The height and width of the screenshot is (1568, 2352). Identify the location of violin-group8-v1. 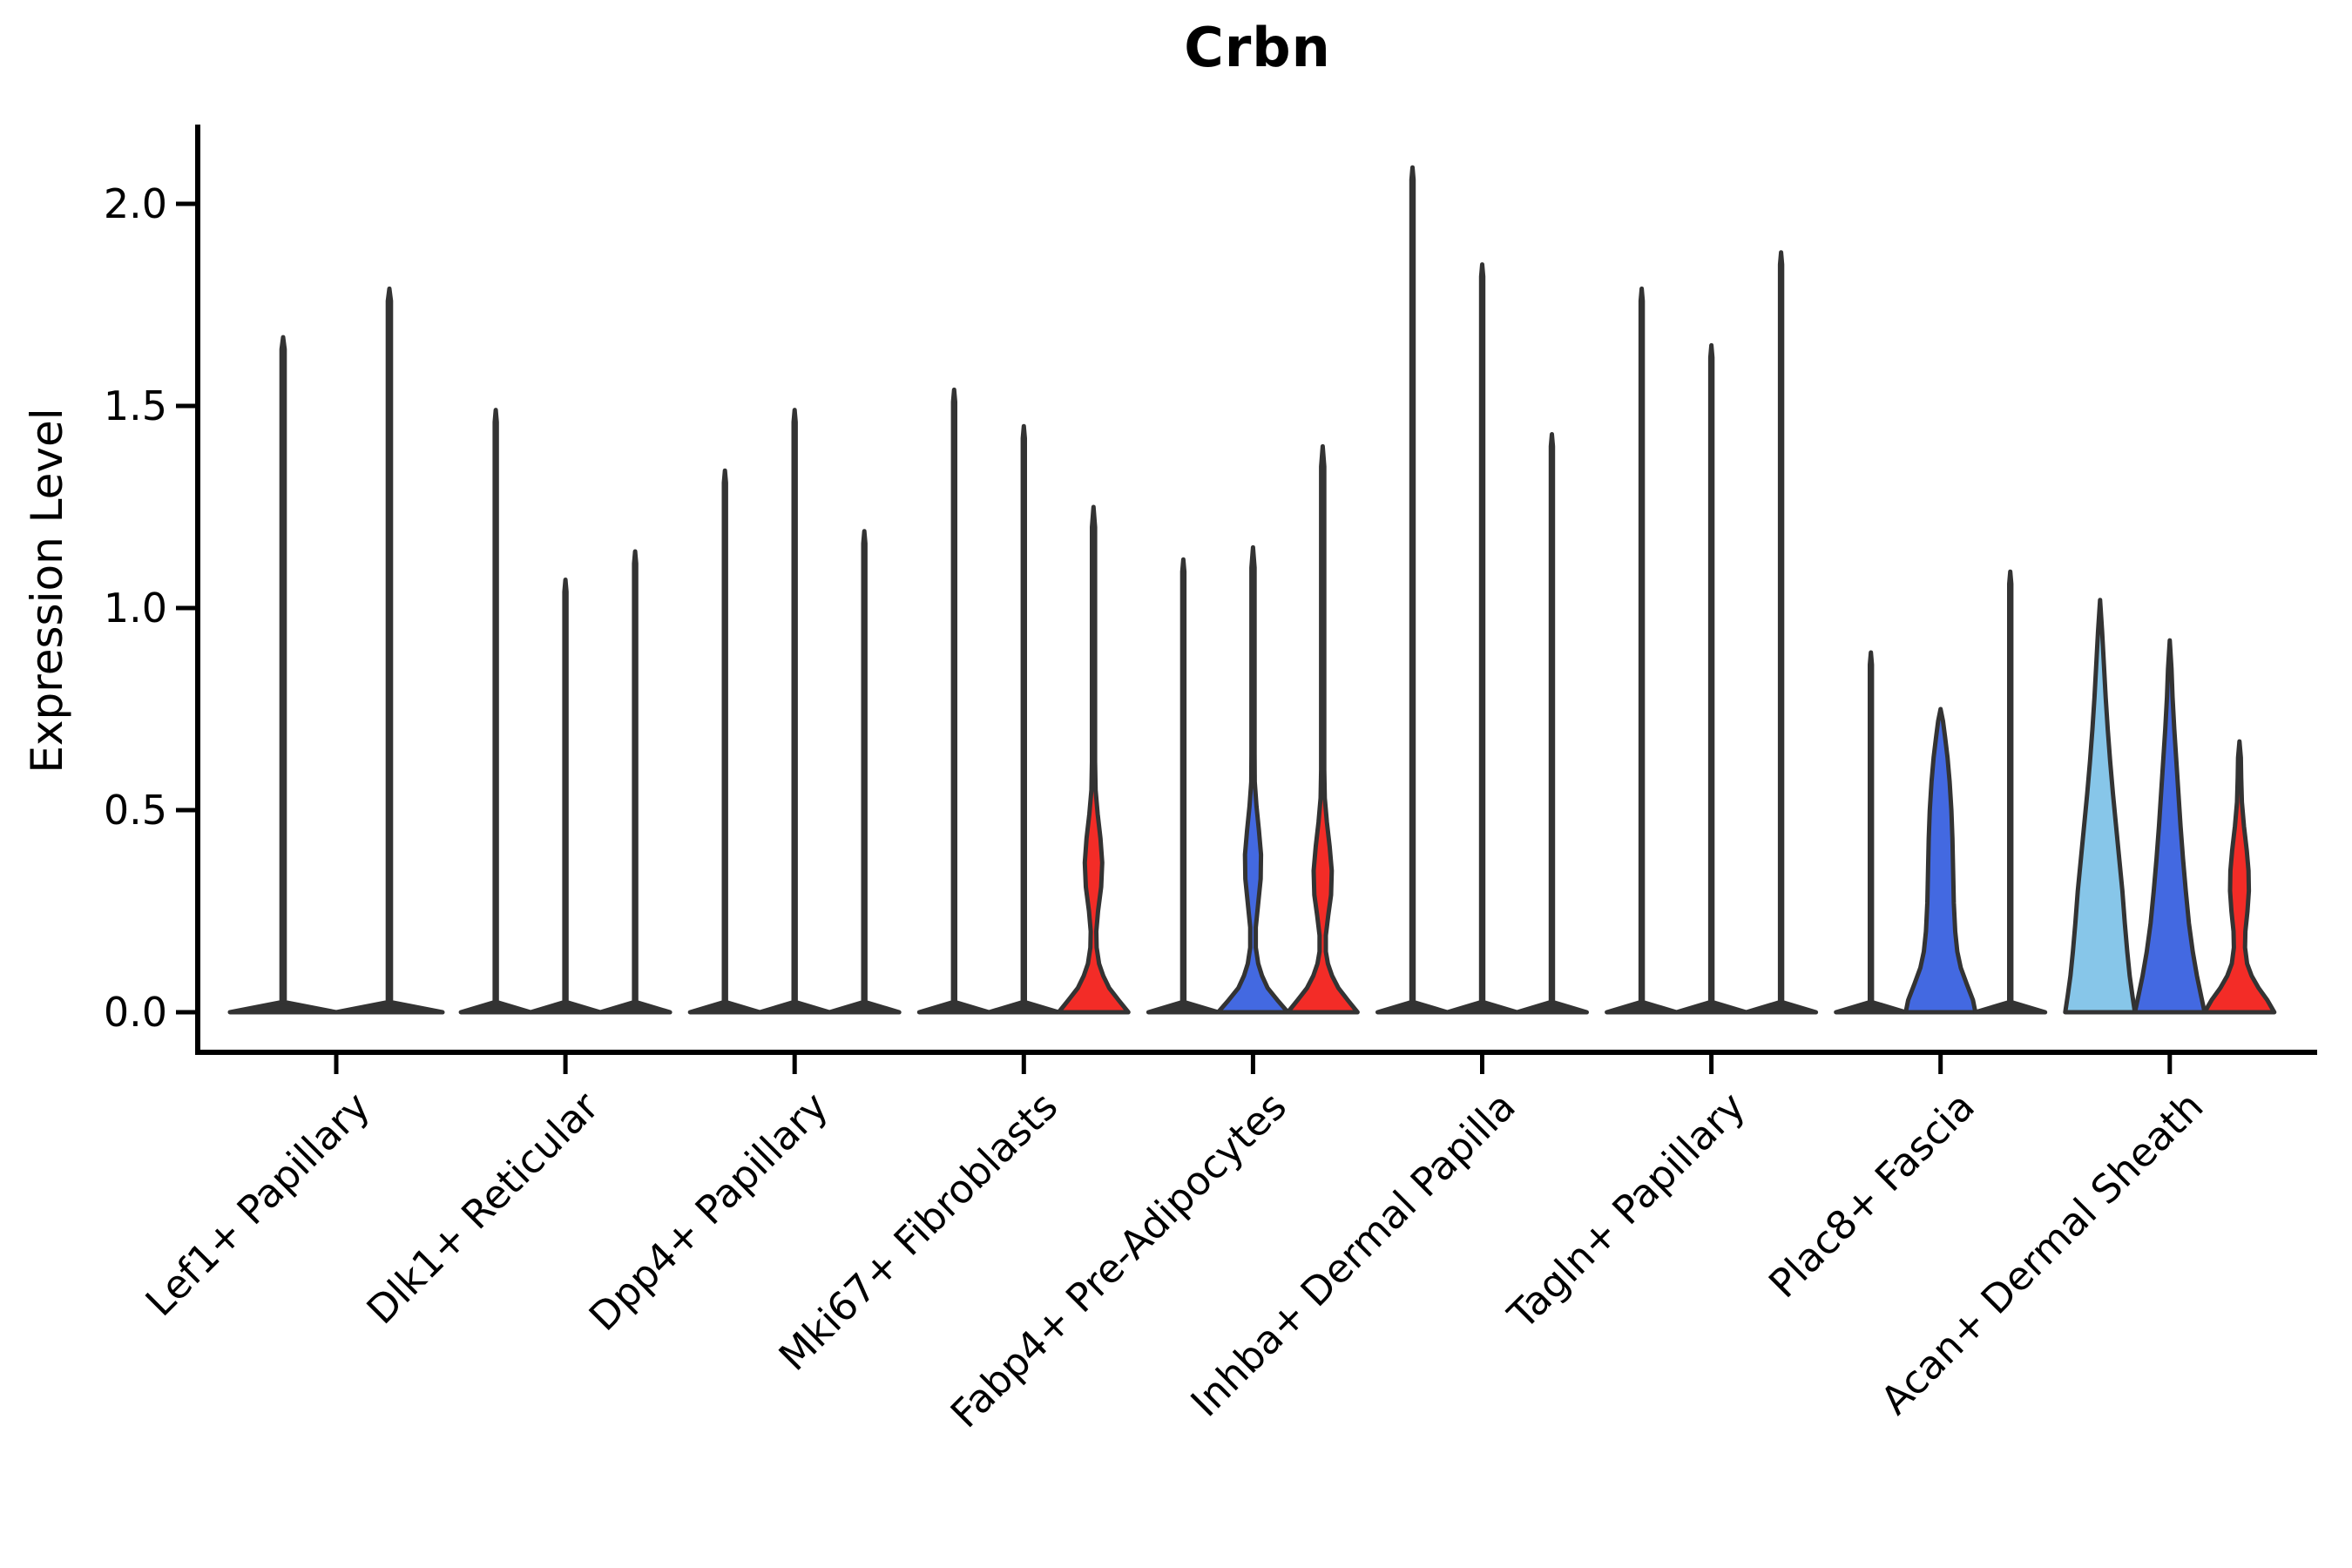
(1872, 832).